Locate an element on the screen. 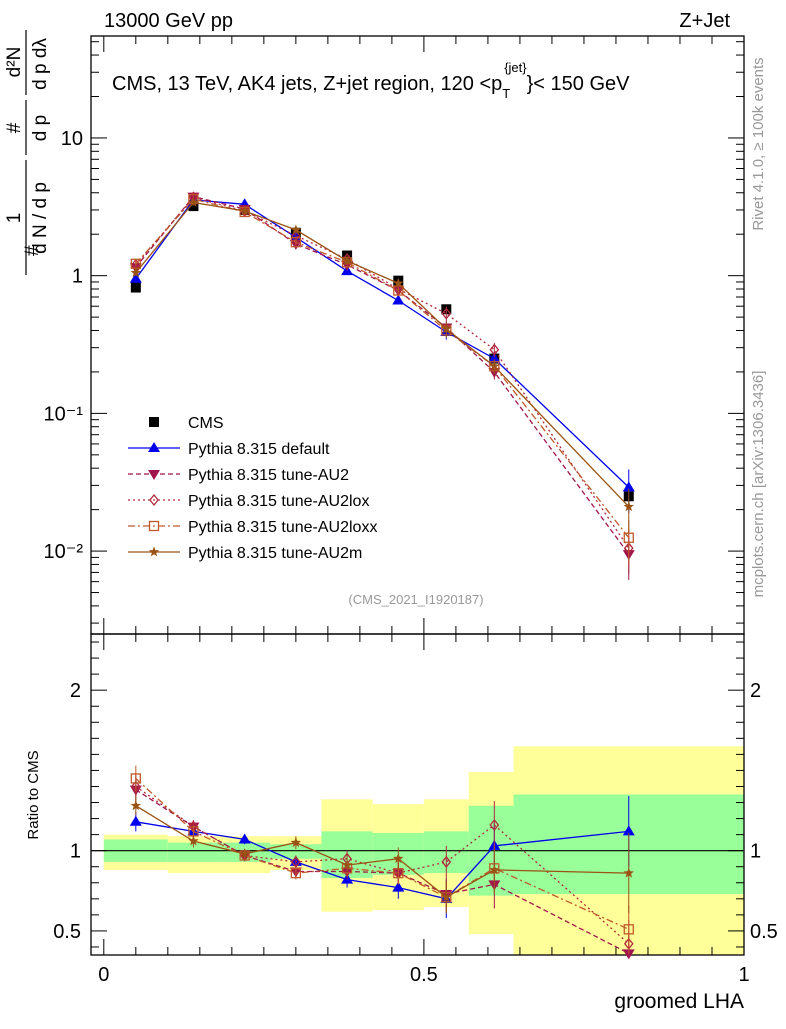 This screenshot has width=786, height=1029. y-tick-label: 1 is located at coordinates (77, 277).